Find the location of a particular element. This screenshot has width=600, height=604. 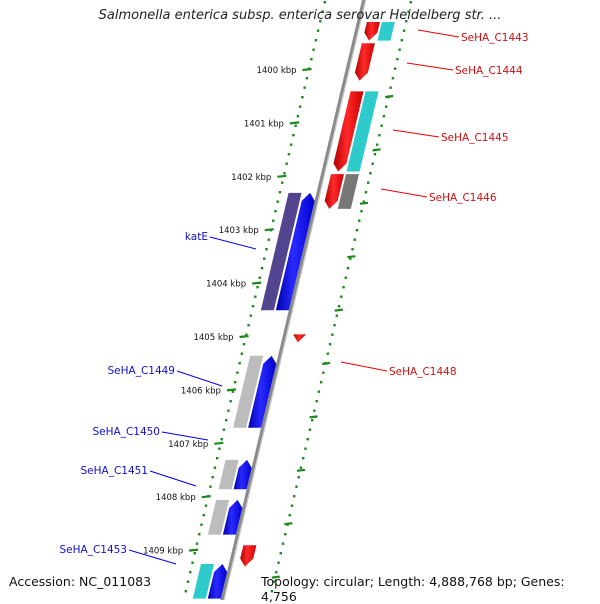

tick-label: 1401 kbp is located at coordinates (264, 124).